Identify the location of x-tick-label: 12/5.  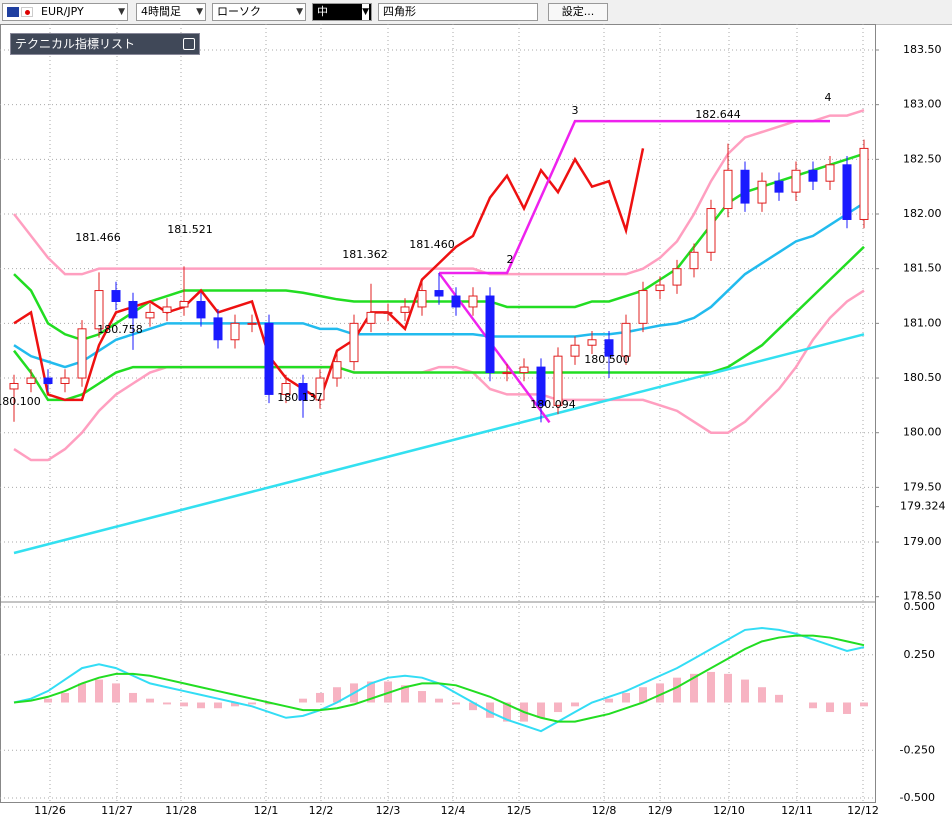
(519, 810).